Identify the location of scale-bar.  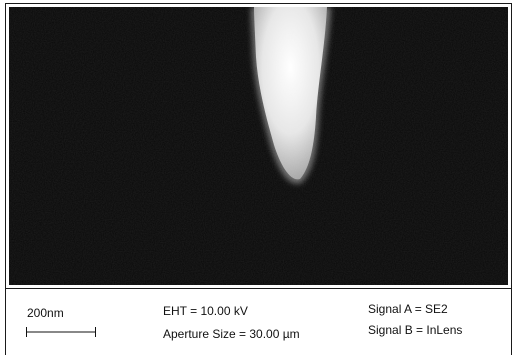
(61, 332).